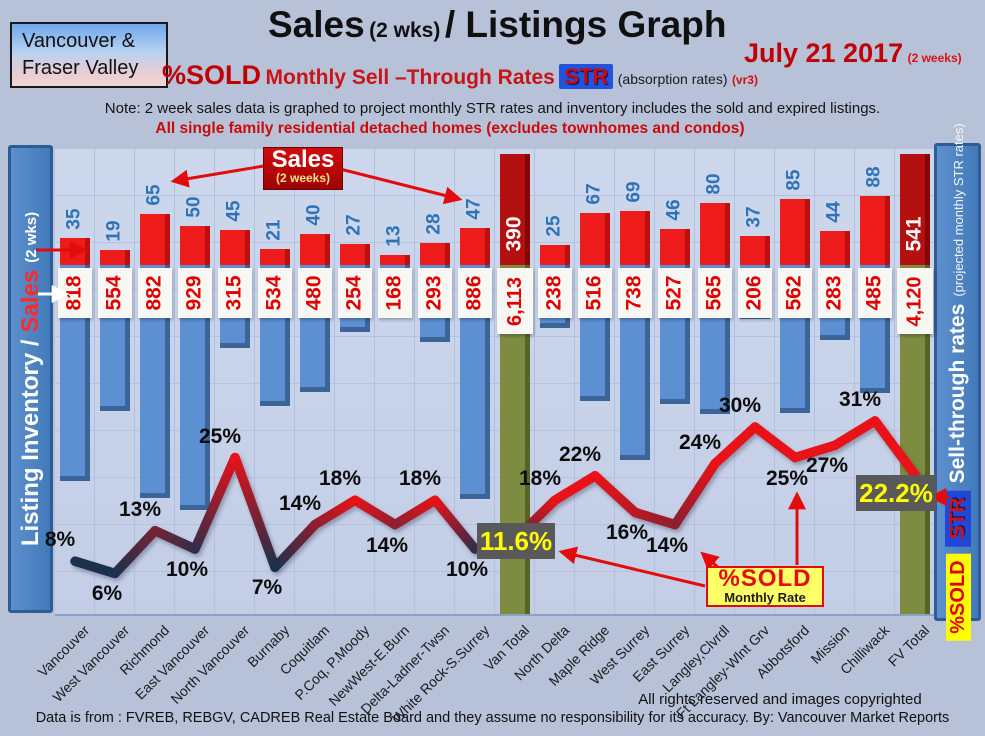 This screenshot has height=736, width=985. Describe the element at coordinates (896, 493) in the screenshot. I see `fv-total-rate-box: 22.2%` at that location.